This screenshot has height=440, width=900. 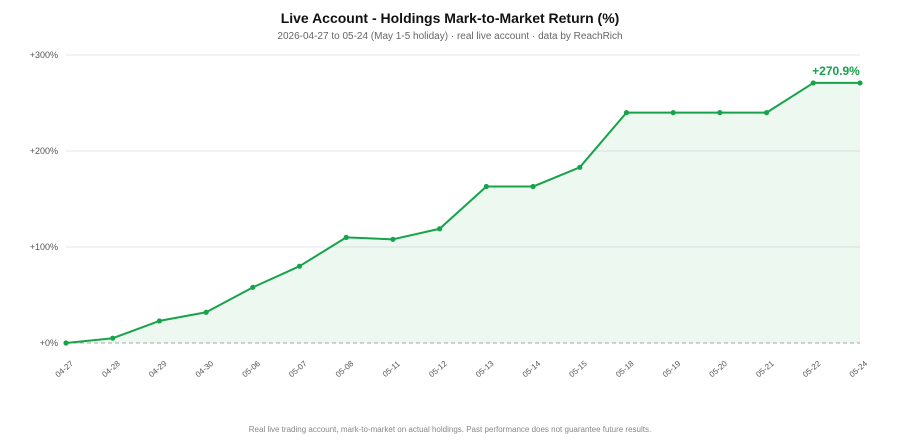 What do you see at coordinates (205, 369) in the screenshot?
I see `x-tick-label: 04-30` at bounding box center [205, 369].